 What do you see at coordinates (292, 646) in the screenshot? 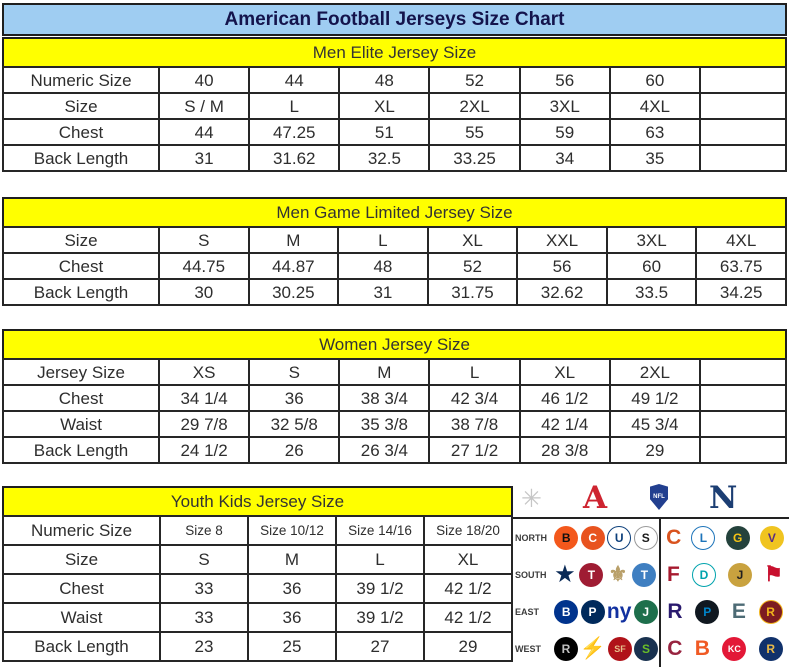
I see `size-cell: 25` at bounding box center [292, 646].